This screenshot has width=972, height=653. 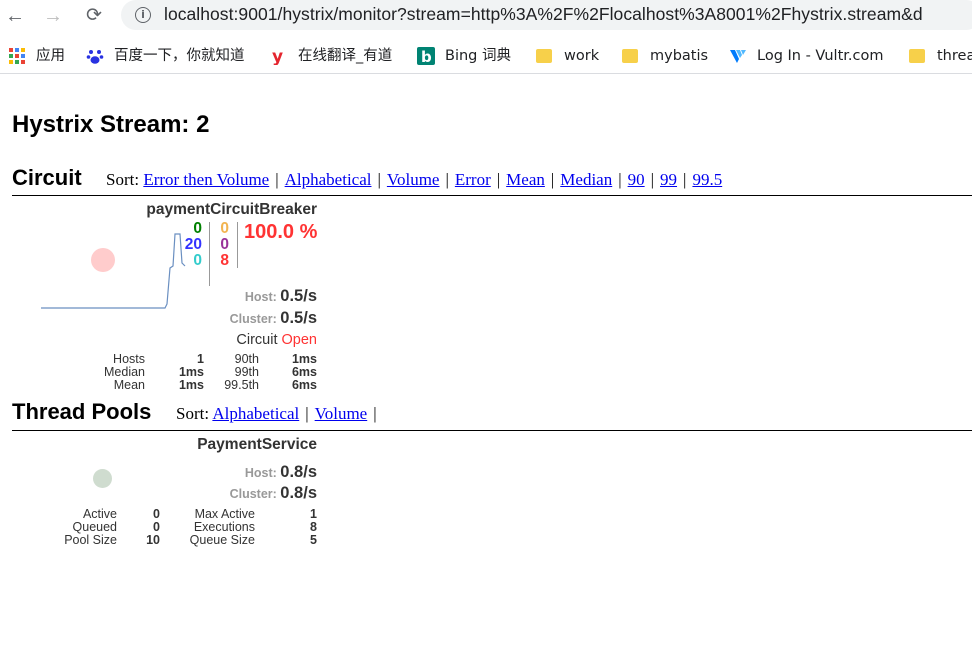 What do you see at coordinates (281, 232) in the screenshot?
I see `error-percentage: 100.0 %` at bounding box center [281, 232].